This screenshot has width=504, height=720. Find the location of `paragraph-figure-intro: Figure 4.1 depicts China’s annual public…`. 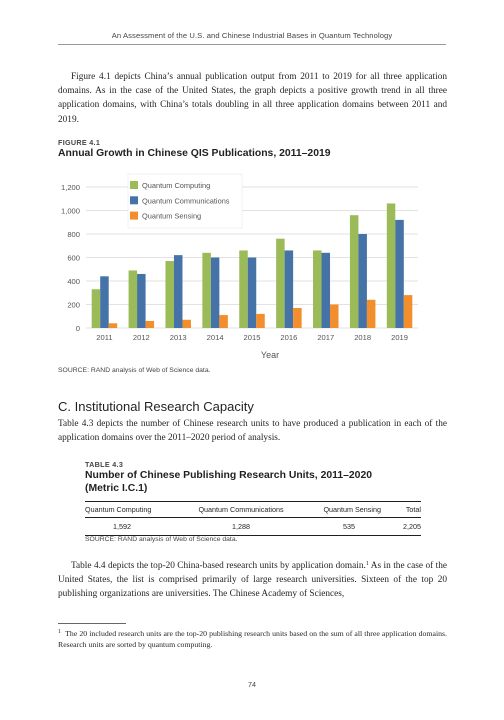

paragraph-figure-intro: Figure 4.1 depicts China’s annual public… is located at coordinates (252, 98).